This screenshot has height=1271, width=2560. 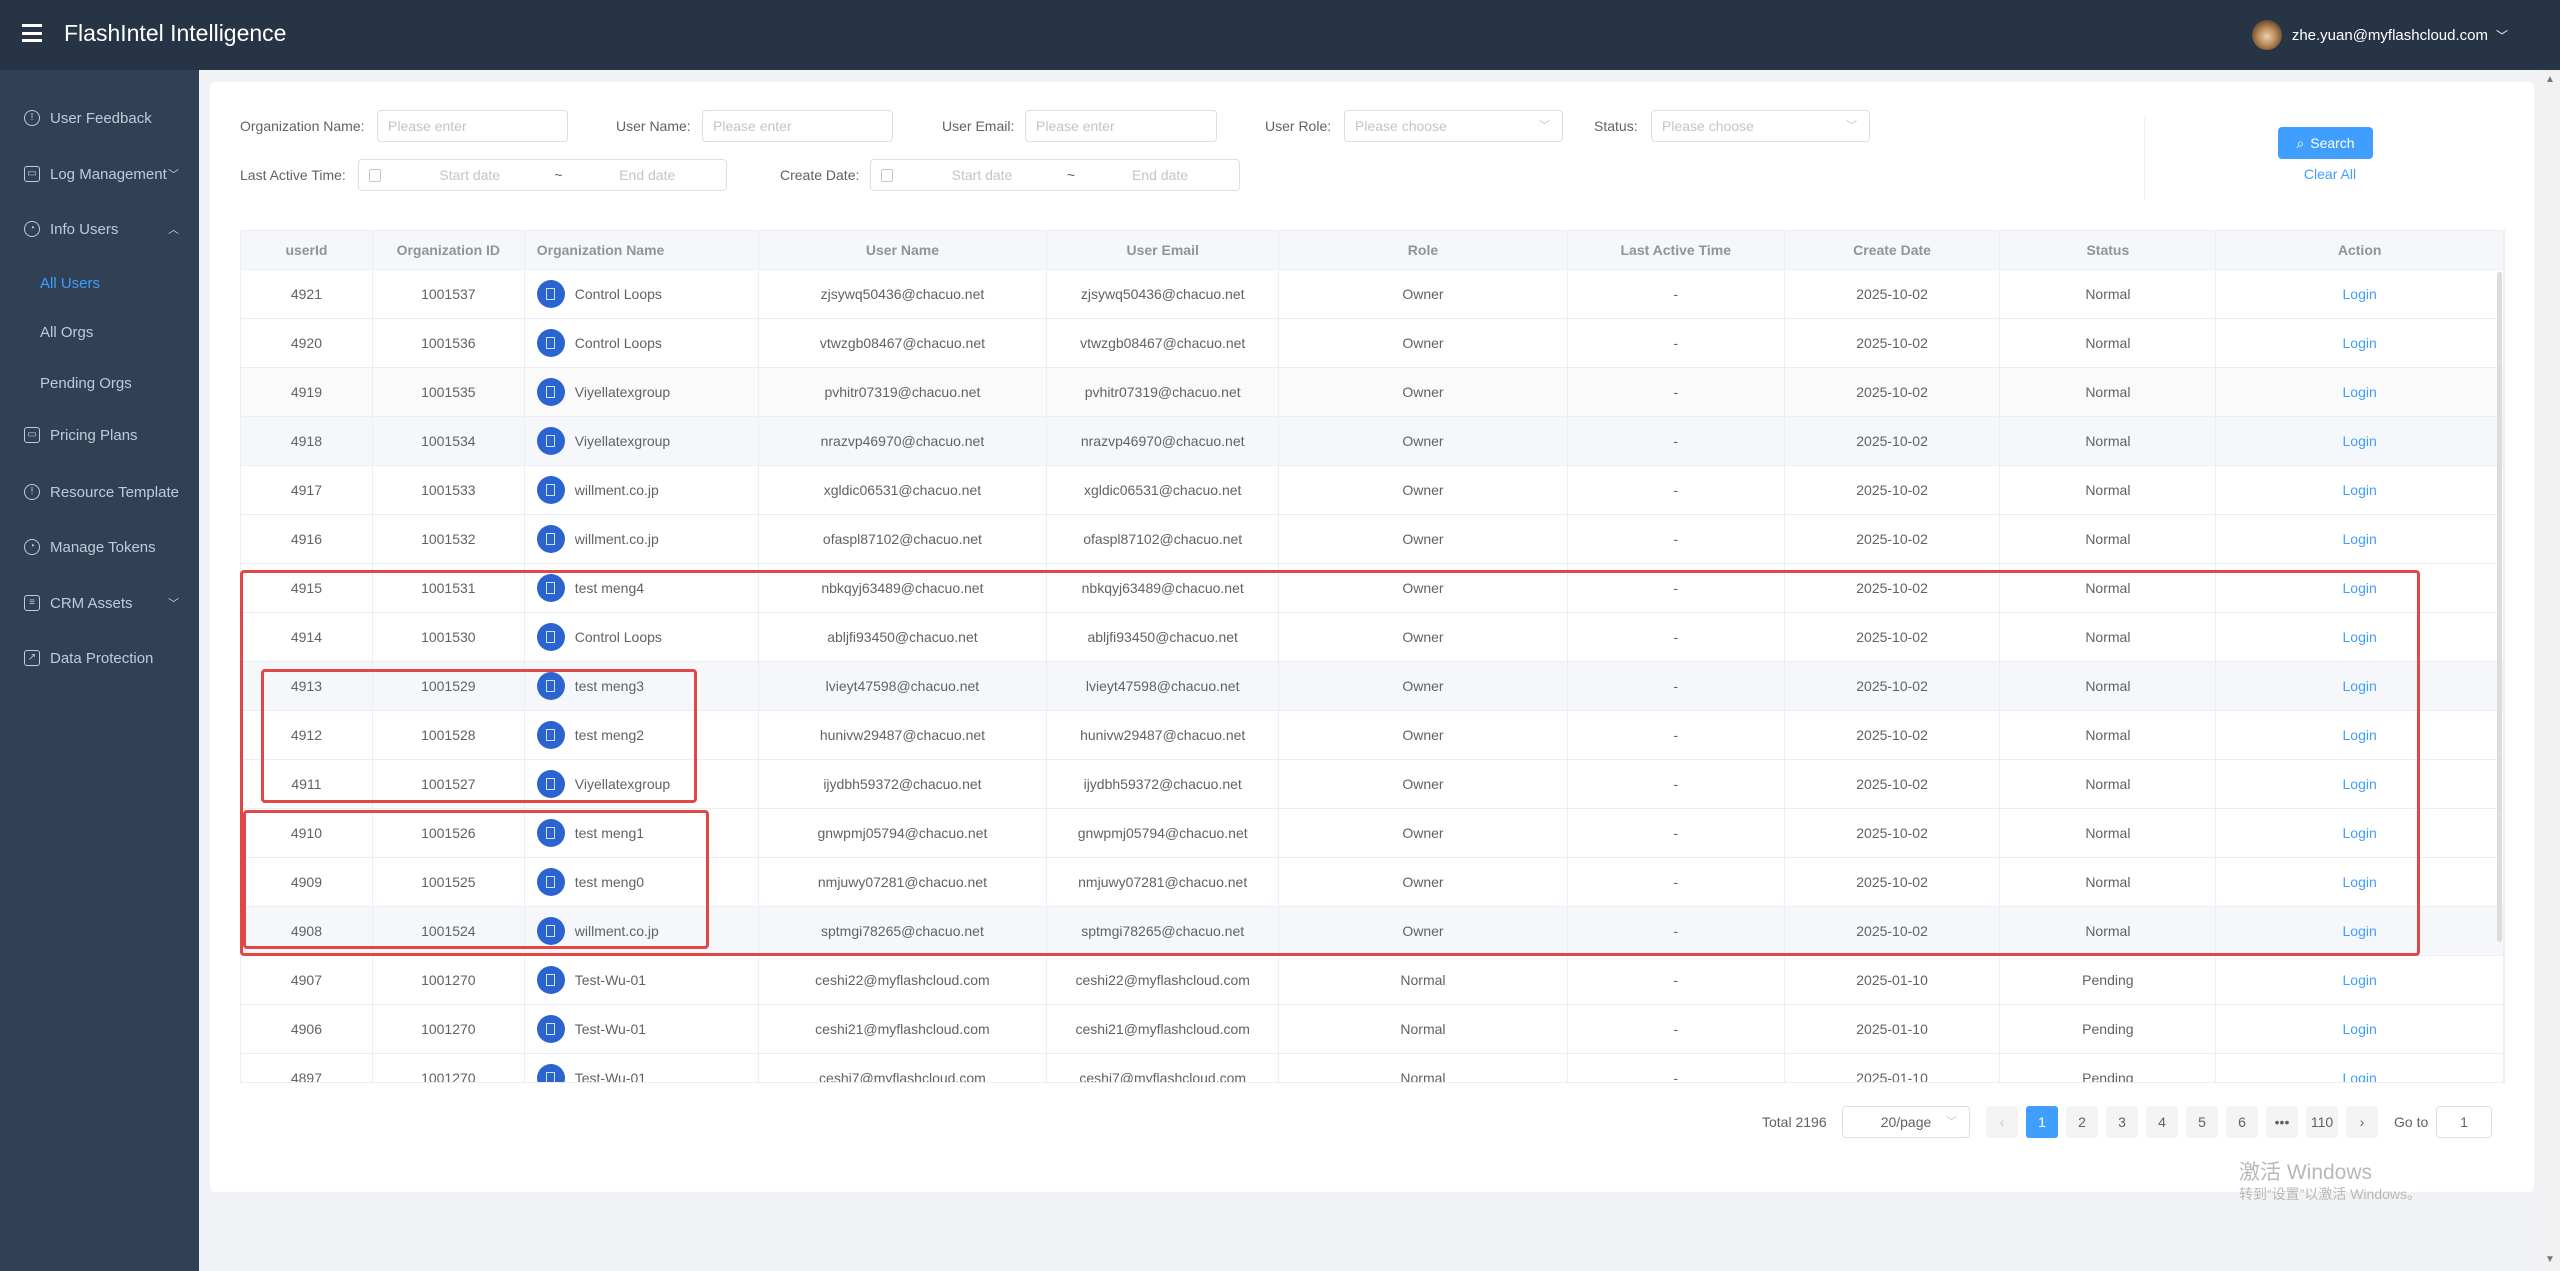 What do you see at coordinates (2108, 250) in the screenshot?
I see `column-header-status: Status` at bounding box center [2108, 250].